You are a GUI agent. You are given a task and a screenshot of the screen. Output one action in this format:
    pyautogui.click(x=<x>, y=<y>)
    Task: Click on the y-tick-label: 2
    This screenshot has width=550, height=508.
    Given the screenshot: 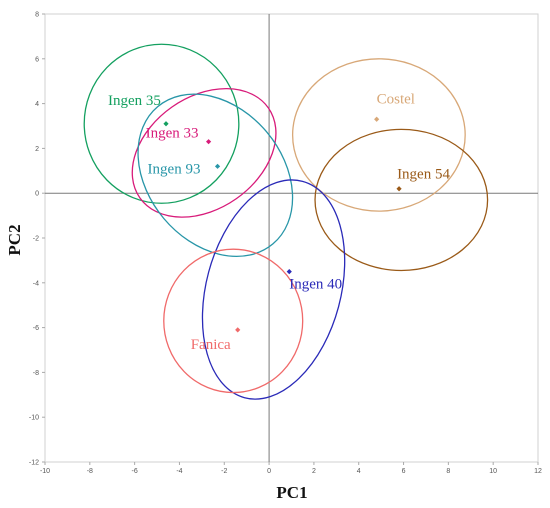 What is the action you would take?
    pyautogui.click(x=37, y=149)
    